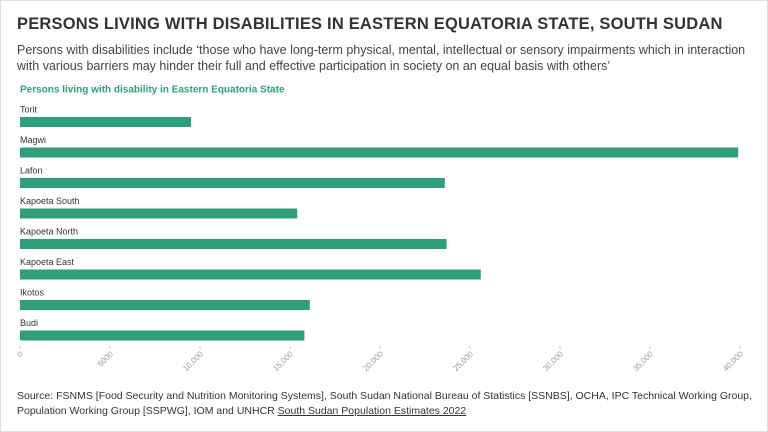  I want to click on category-label: Magwi, so click(33, 140).